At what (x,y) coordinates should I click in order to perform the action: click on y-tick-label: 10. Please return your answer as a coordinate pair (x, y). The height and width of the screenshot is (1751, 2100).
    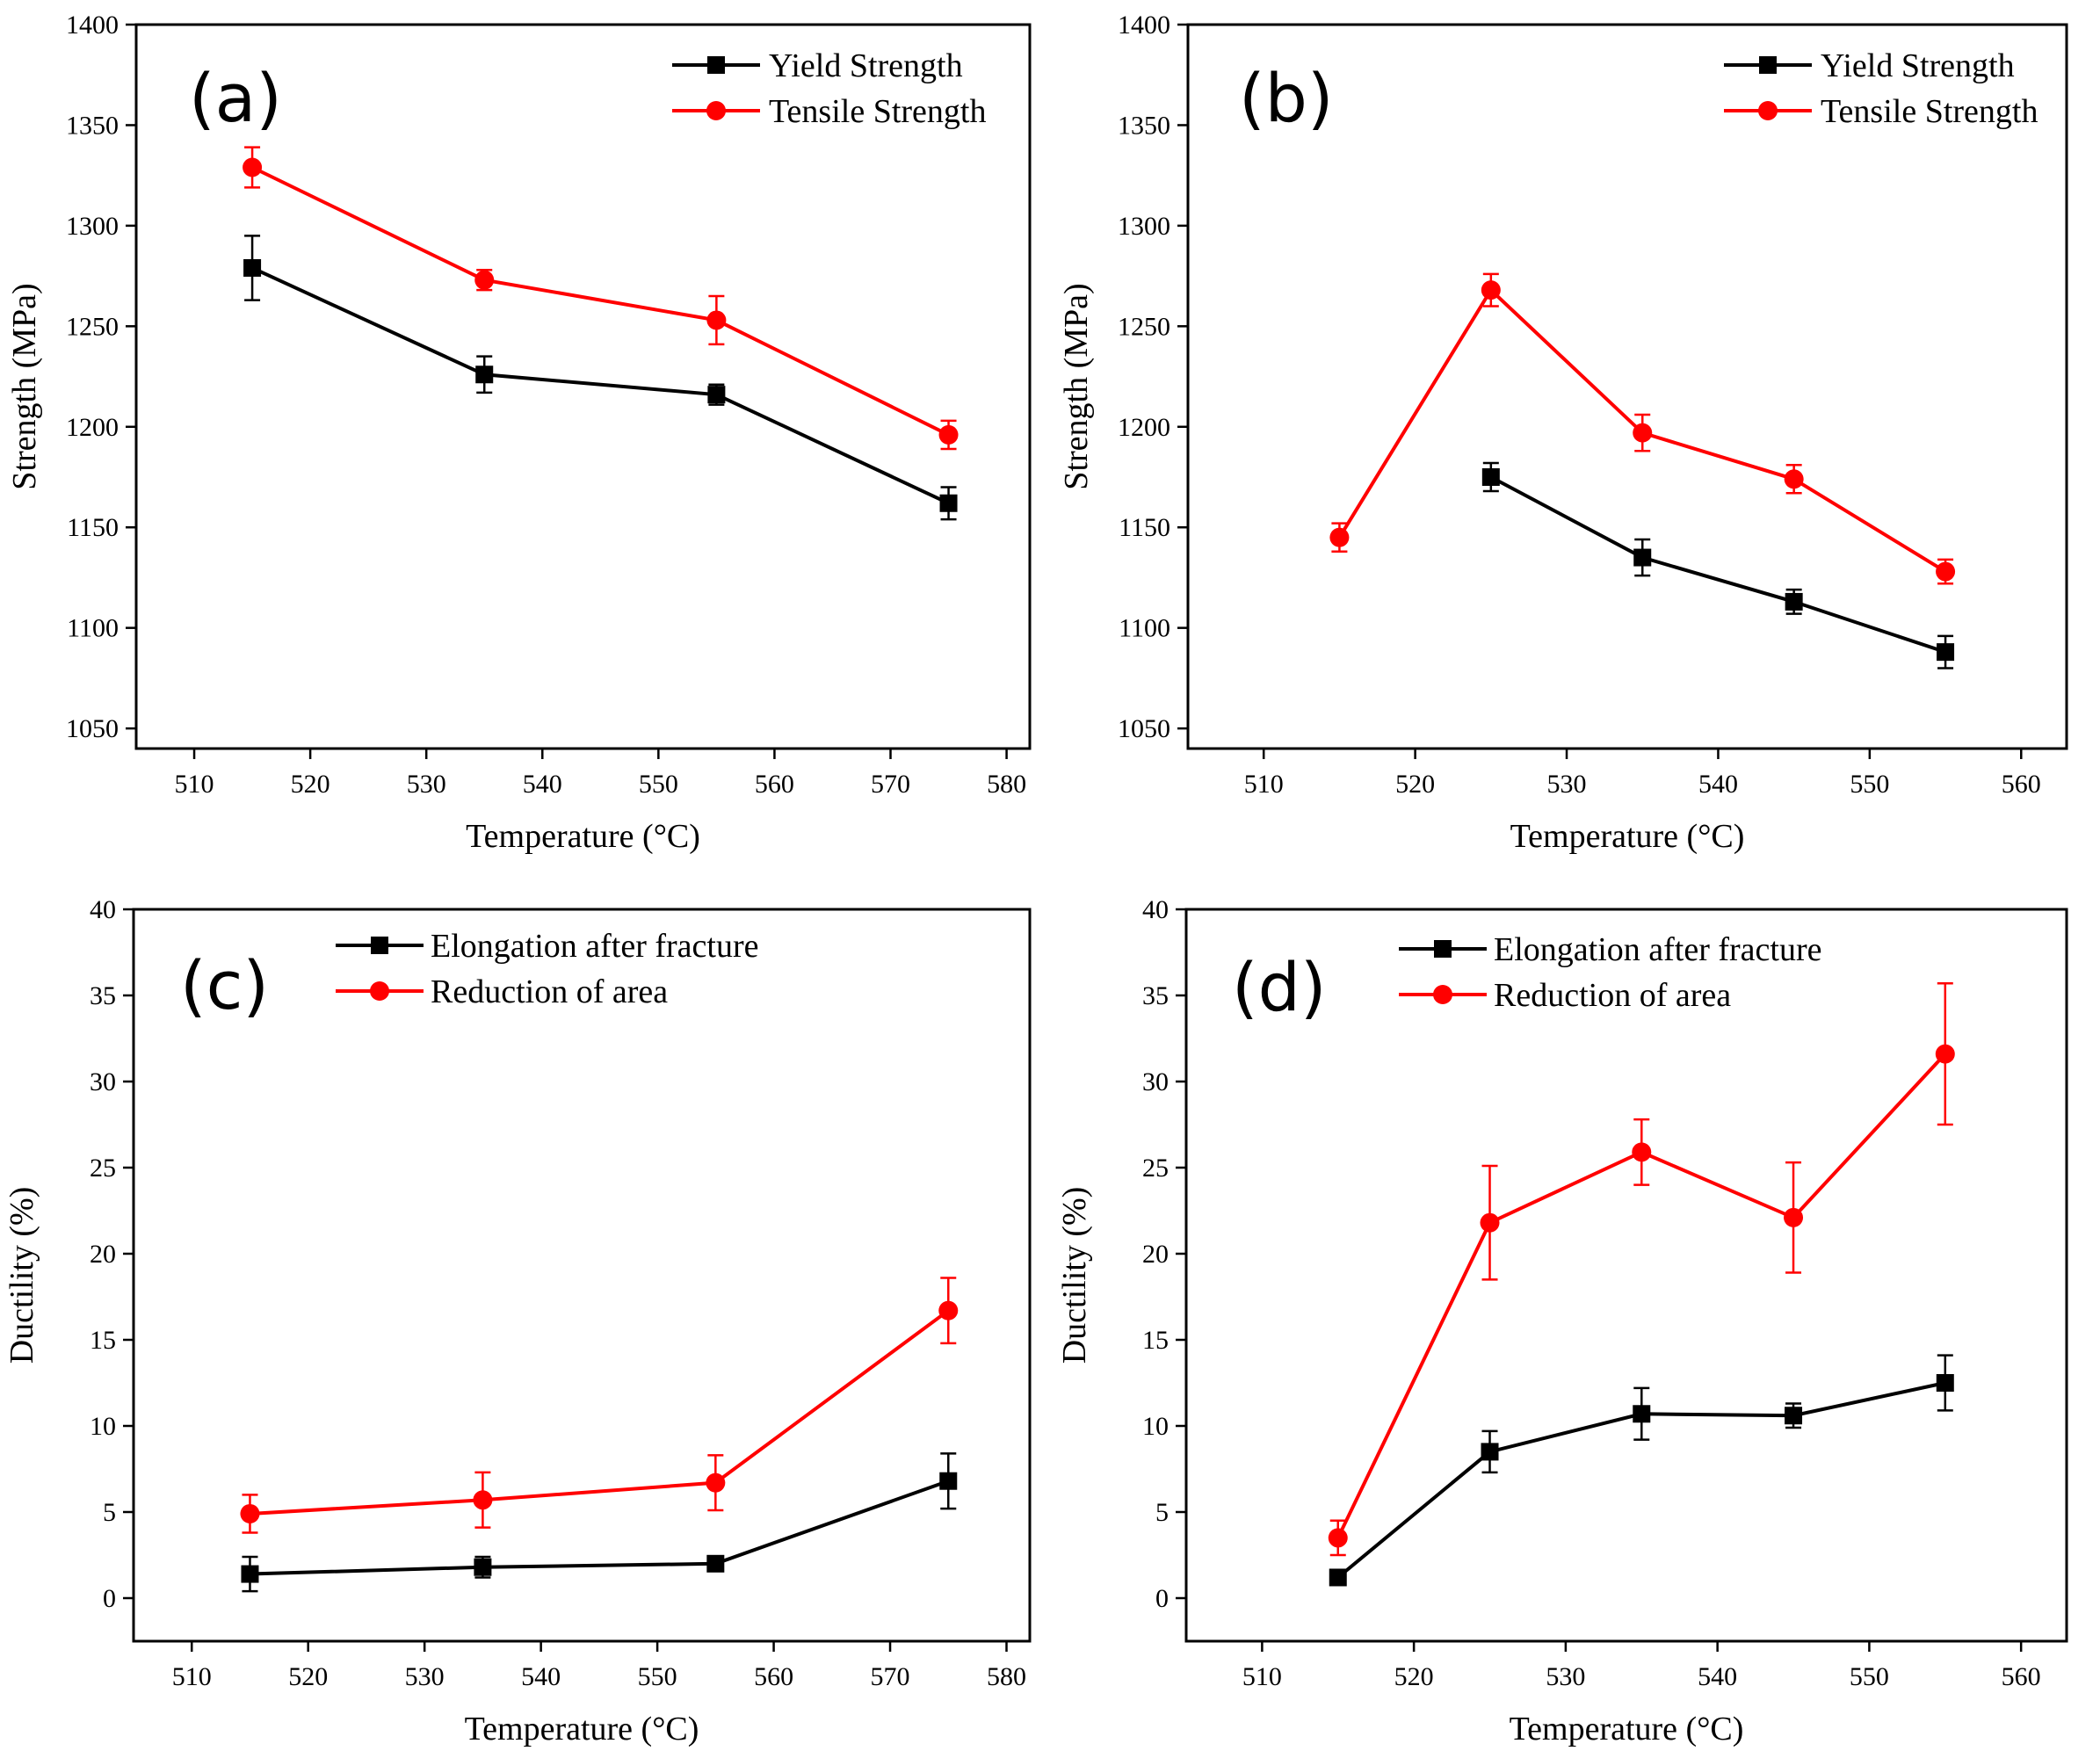
    Looking at the image, I should click on (1155, 1426).